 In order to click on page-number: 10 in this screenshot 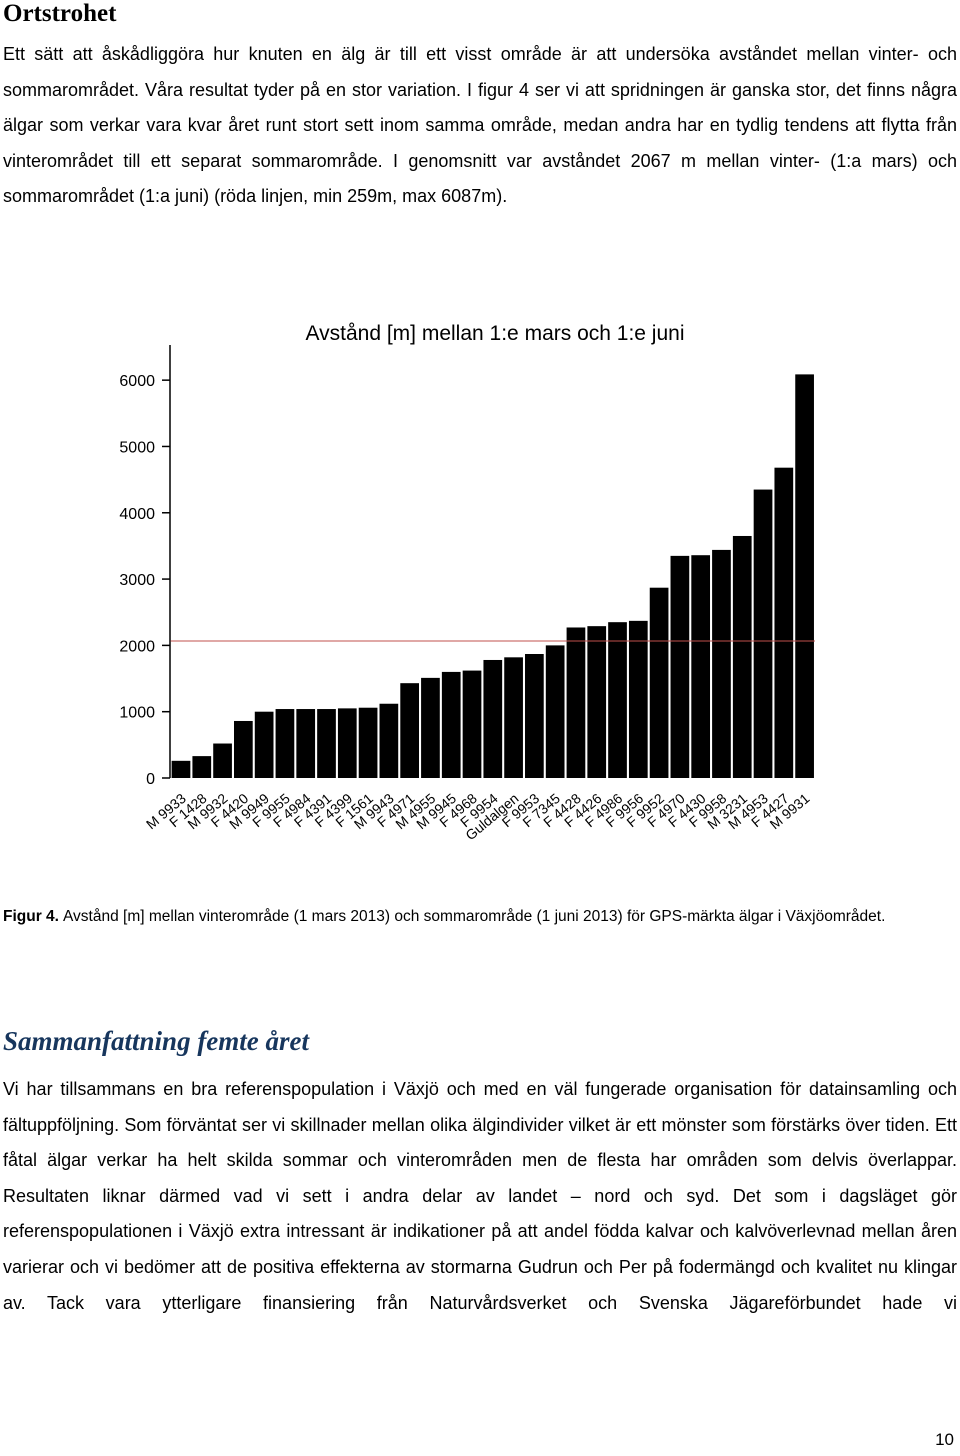, I will do `click(944, 1439)`.